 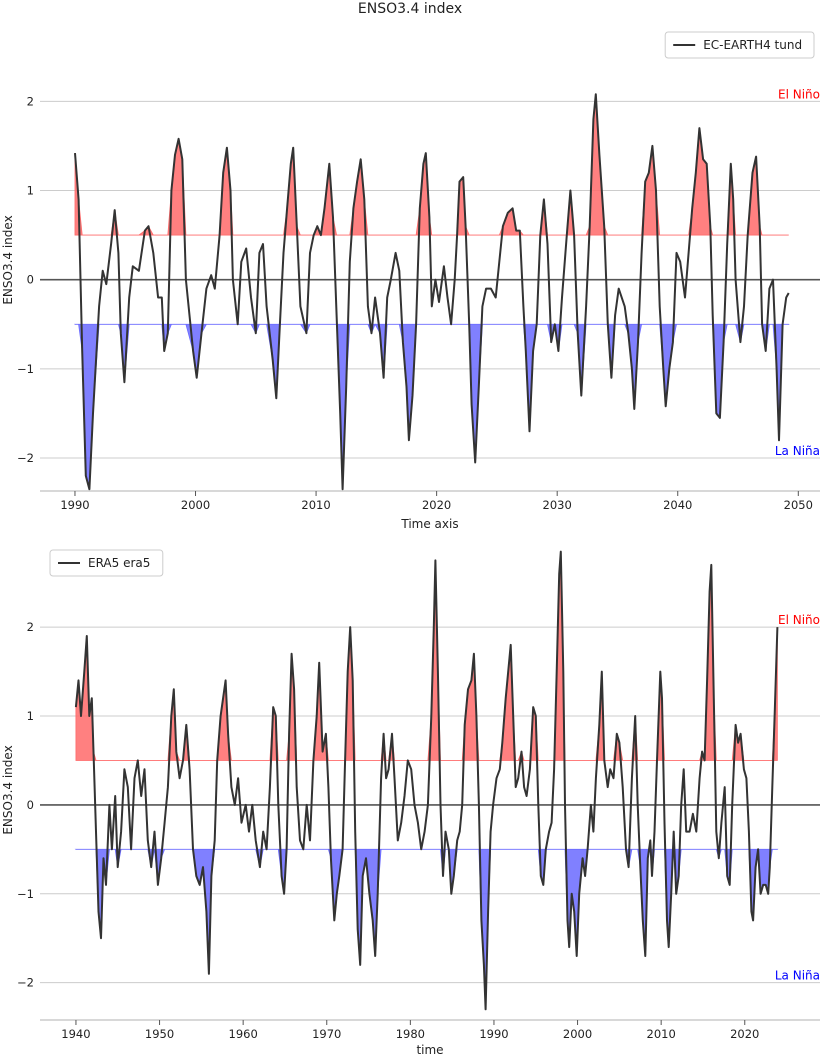 I want to click on x-tick-label: 2030, so click(x=557, y=505).